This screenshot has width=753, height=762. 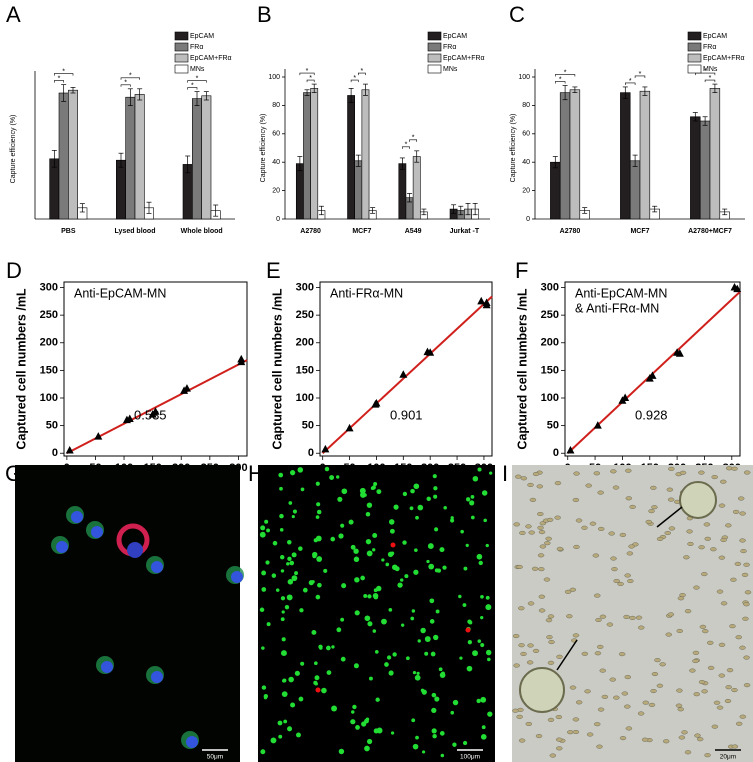 What do you see at coordinates (155, 369) in the screenshot?
I see `plot-frame` at bounding box center [155, 369].